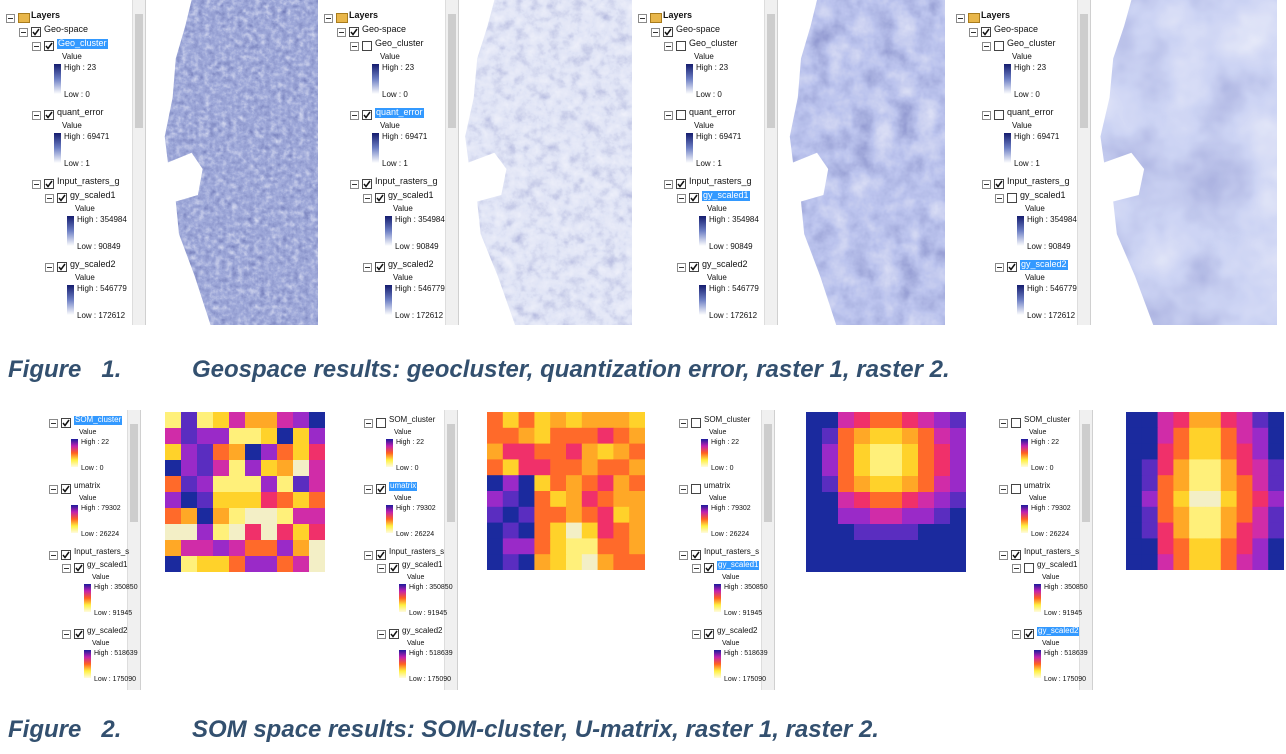 Image resolution: width=1286 pixels, height=754 pixels. Describe the element at coordinates (398, 67) in the screenshot. I see `legend-high: High : 23` at that location.